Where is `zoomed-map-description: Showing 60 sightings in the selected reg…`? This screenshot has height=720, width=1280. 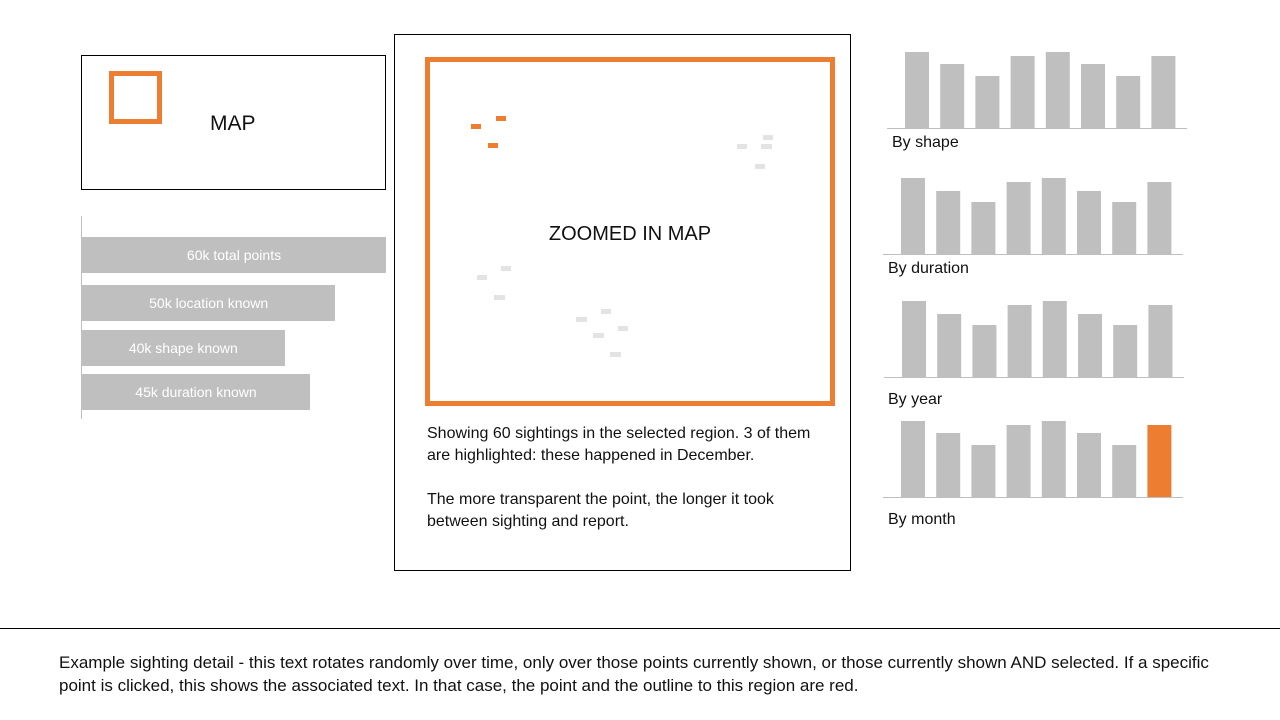
zoomed-map-description: Showing 60 sightings in the selected reg… is located at coordinates (627, 478).